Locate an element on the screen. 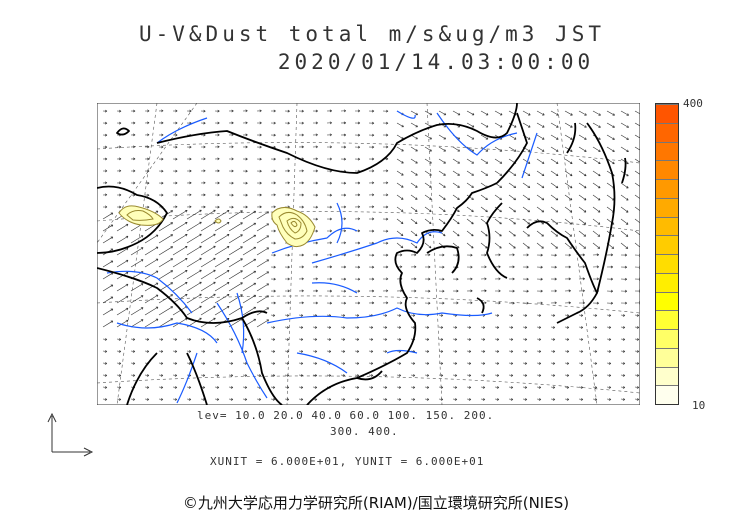 The height and width of the screenshot is (532, 752). vector-units: XUNIT = 6.000E+01, YUNIT = 6.000E+01 is located at coordinates (347, 461).